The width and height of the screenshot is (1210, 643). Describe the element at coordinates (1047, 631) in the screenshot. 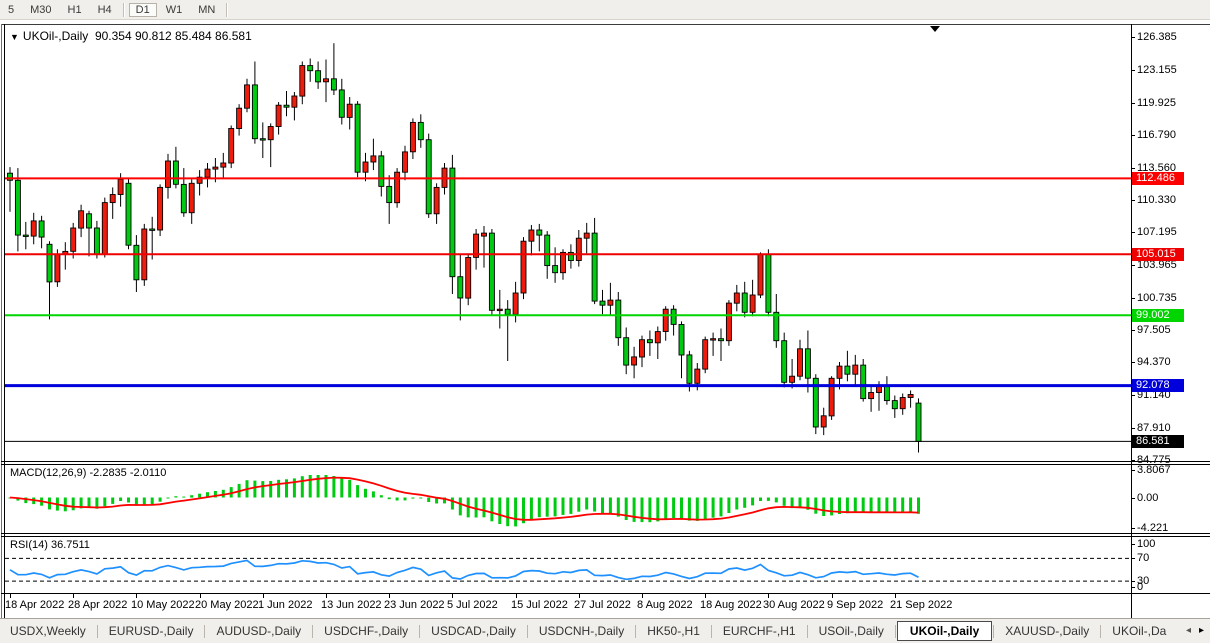

I see `chart-tab-xauusd-daily: XAUUSD-,Daily` at that location.